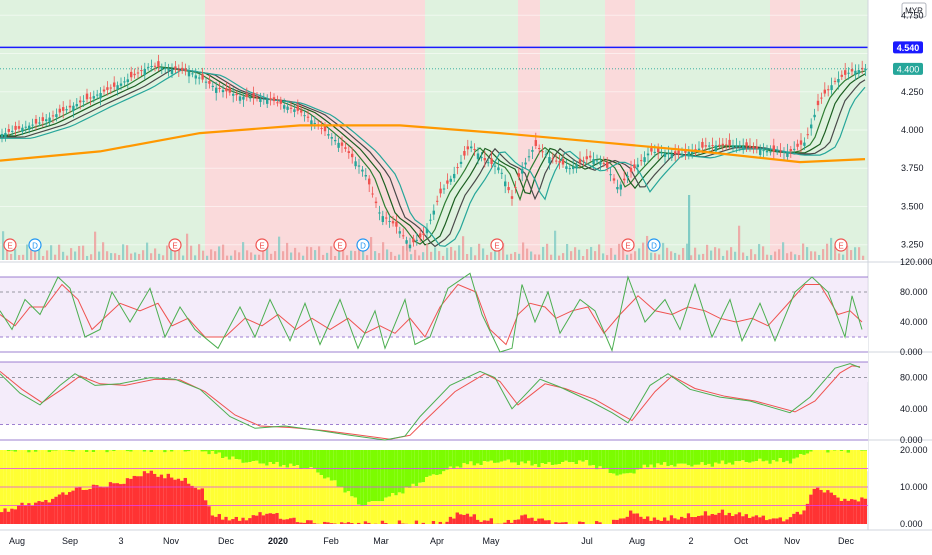  I want to click on time-axis-label: Oct, so click(741, 541).